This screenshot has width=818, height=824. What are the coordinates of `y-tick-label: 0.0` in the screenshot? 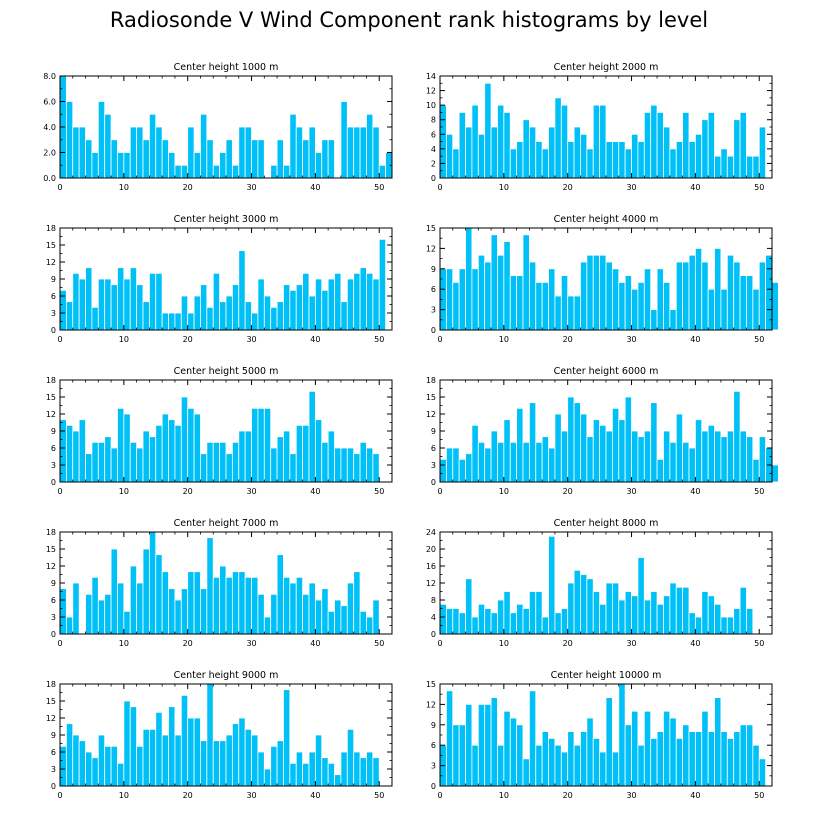 It's located at (49, 178).